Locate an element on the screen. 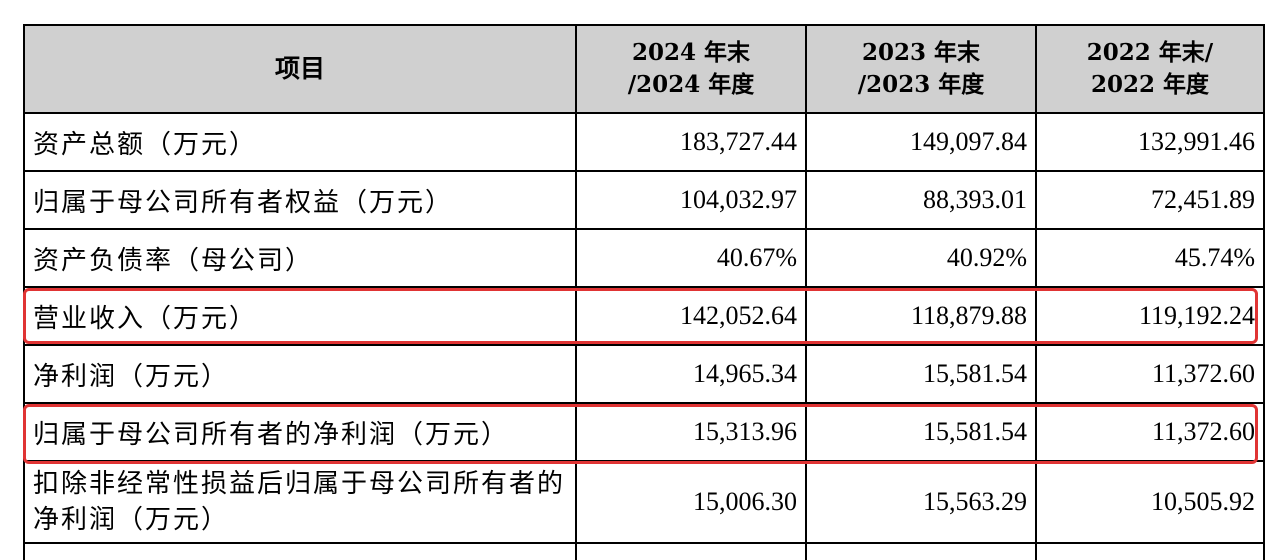 The height and width of the screenshot is (560, 1280). header-item-label: 项目 is located at coordinates (299, 68).